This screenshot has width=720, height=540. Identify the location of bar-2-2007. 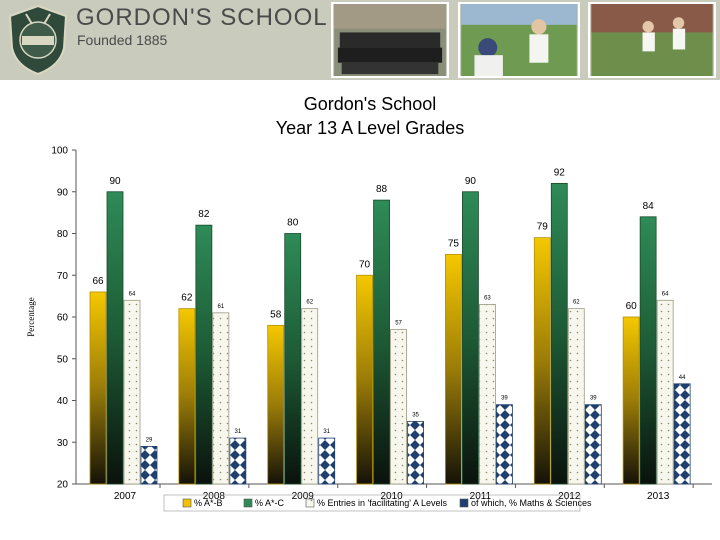
(132, 392).